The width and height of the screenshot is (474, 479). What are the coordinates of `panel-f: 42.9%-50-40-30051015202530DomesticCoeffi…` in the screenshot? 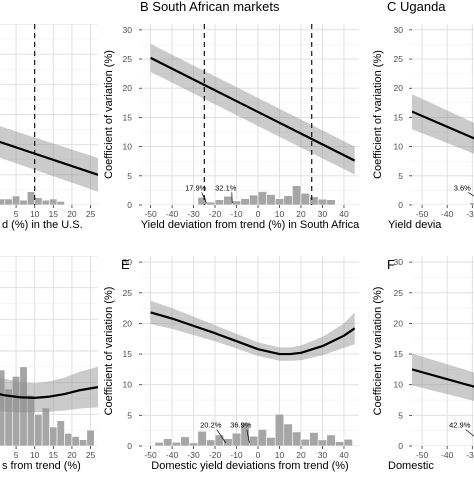 It's located at (423, 364).